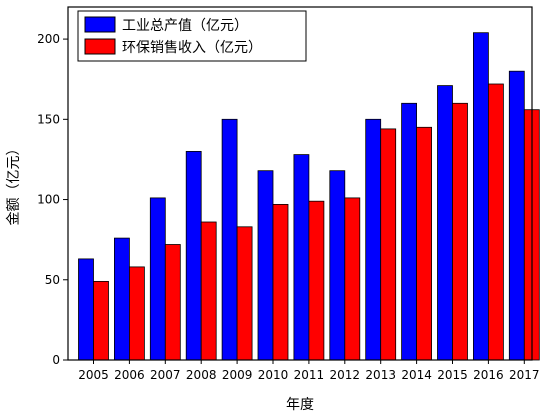 The height and width of the screenshot is (418, 555). What do you see at coordinates (14, 184) in the screenshot?
I see `y-axis-title: 金额（亿元）` at bounding box center [14, 184].